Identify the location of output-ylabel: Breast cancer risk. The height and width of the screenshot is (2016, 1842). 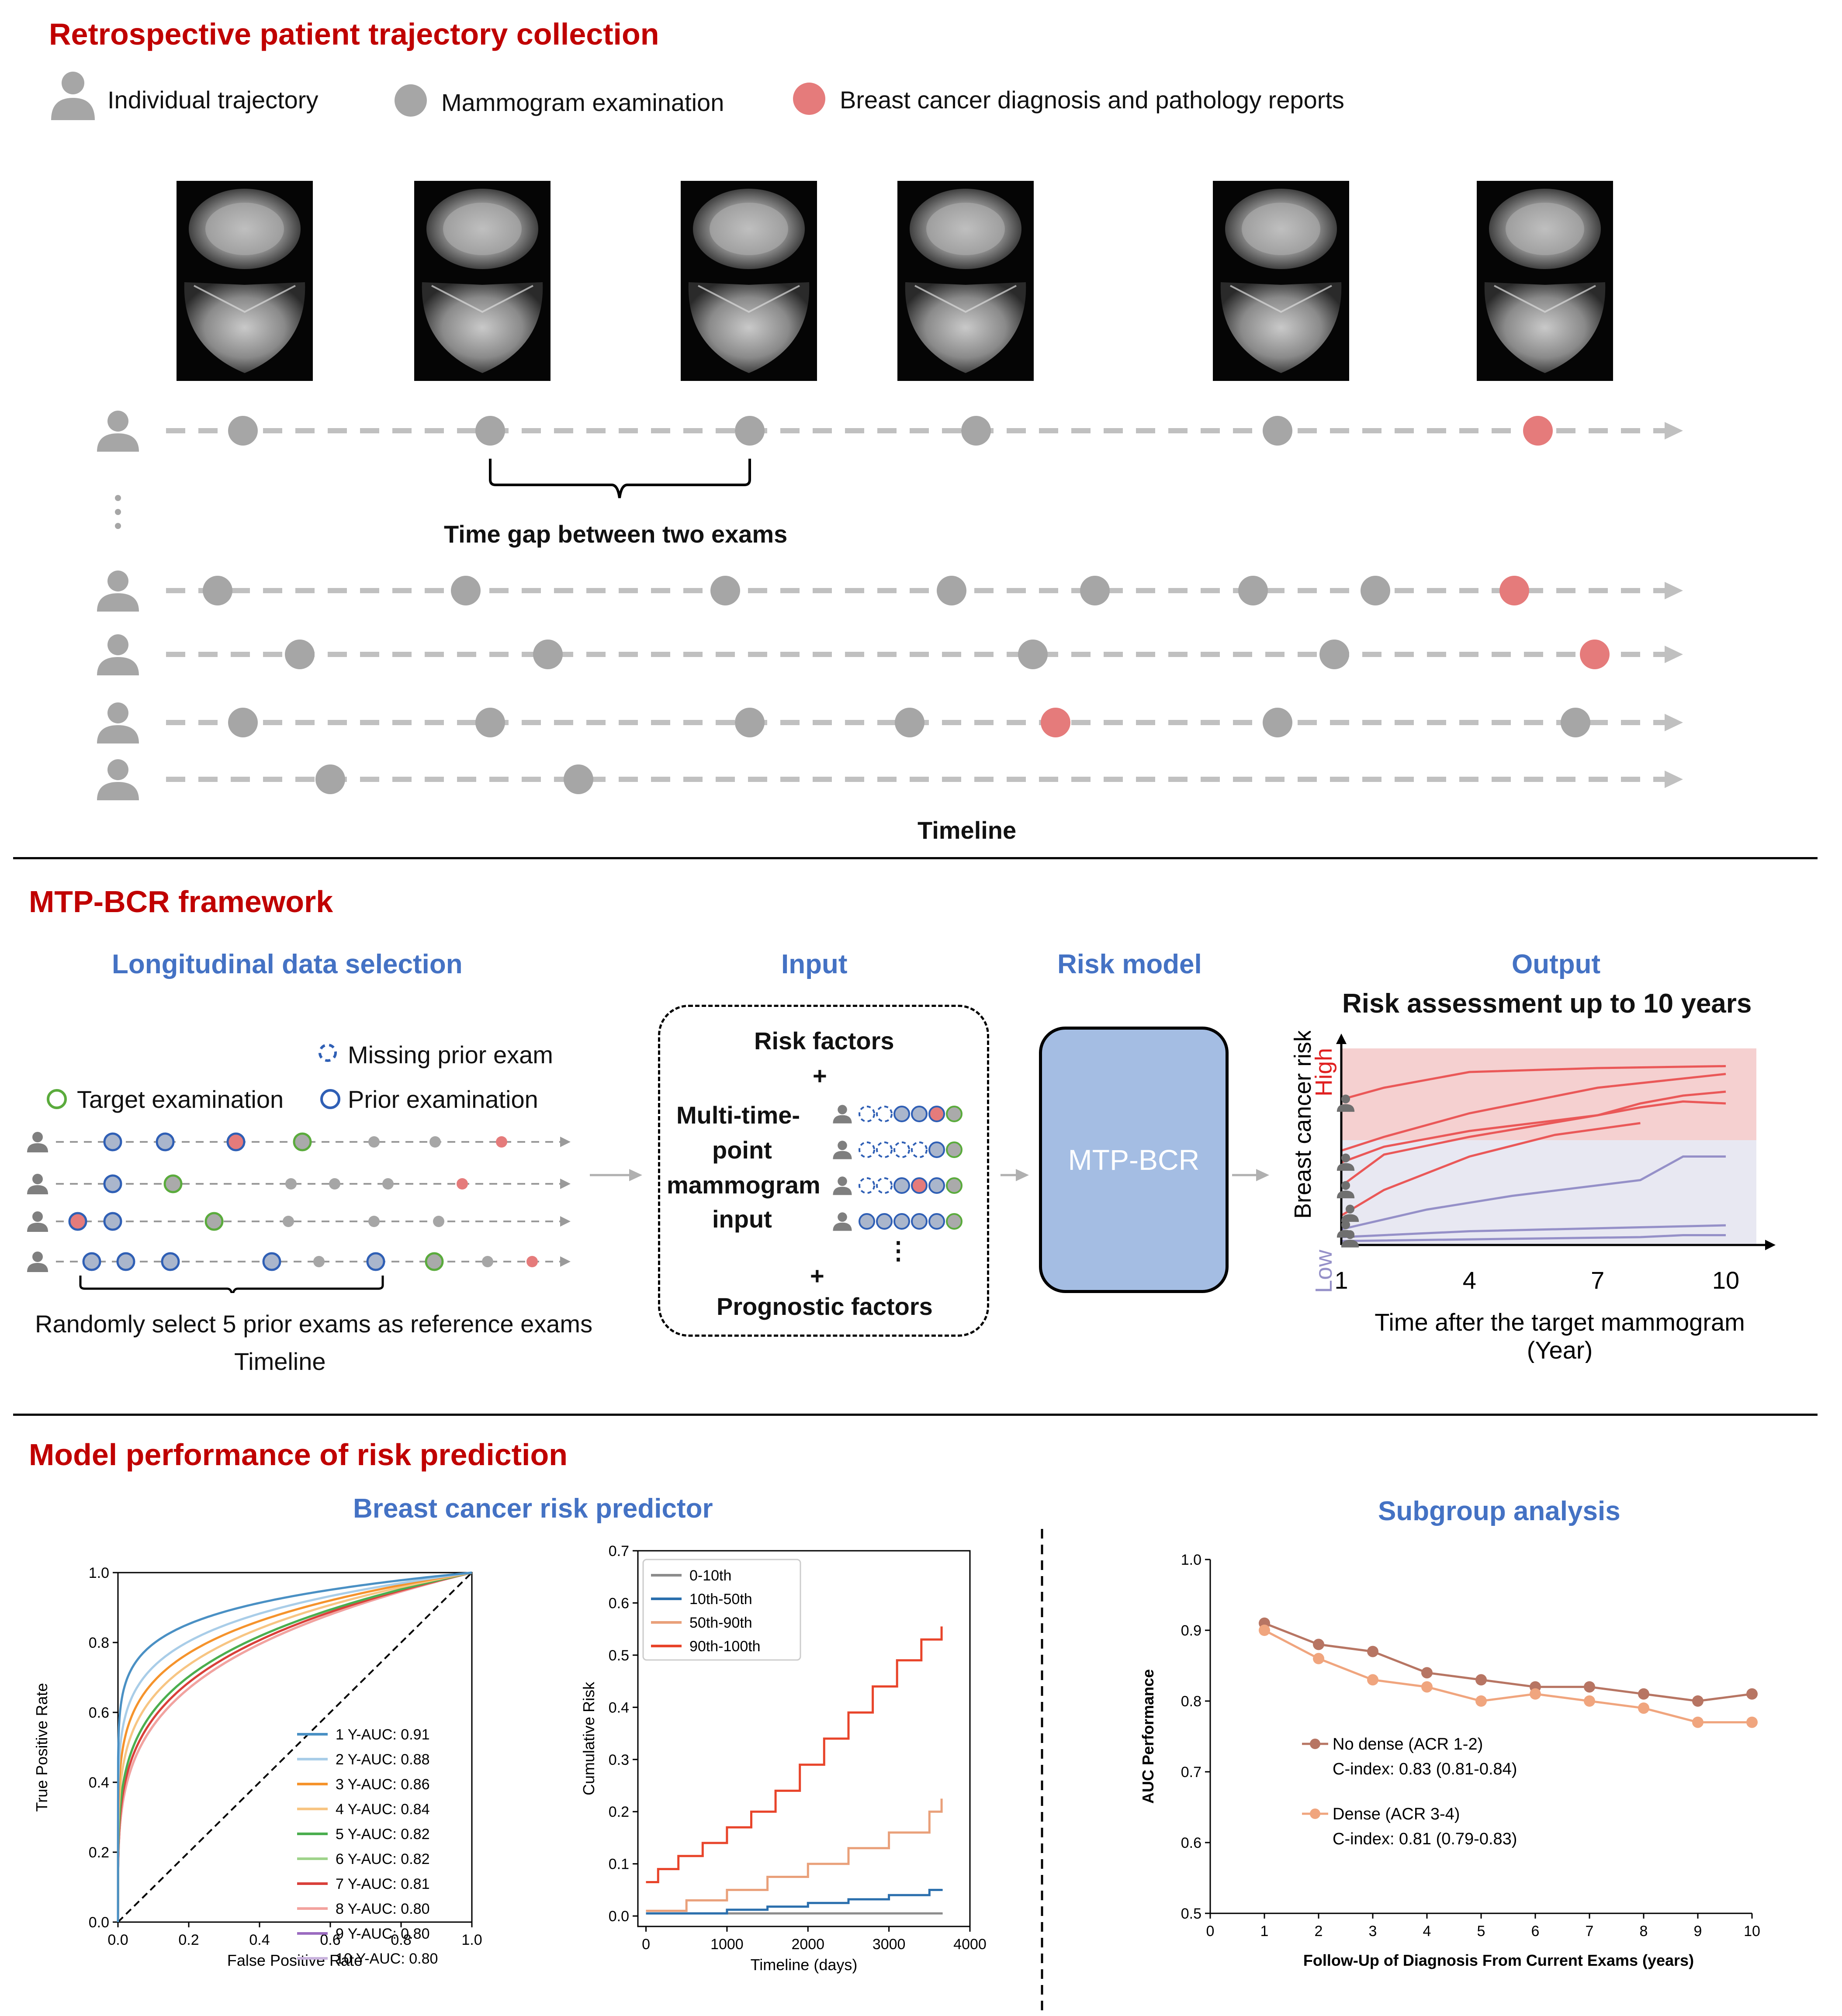
(1303, 1125).